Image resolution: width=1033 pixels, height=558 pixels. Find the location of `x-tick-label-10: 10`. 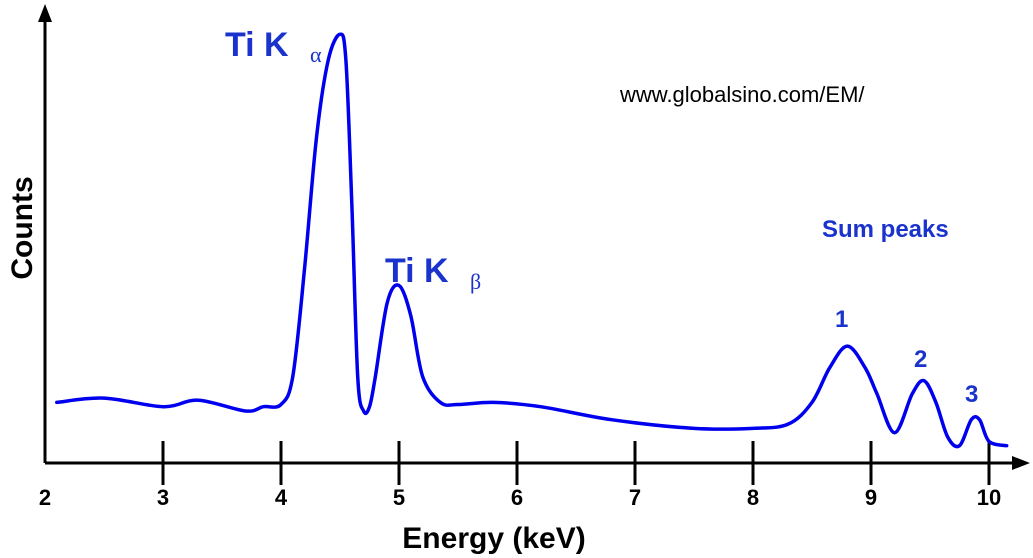

x-tick-label-10: 10 is located at coordinates (989, 497).